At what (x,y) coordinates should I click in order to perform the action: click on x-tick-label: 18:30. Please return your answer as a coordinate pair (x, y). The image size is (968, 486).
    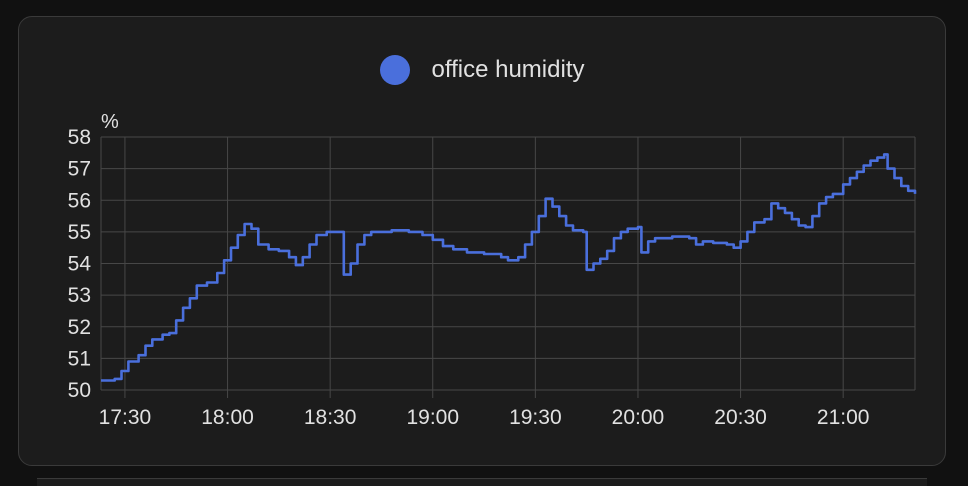
    Looking at the image, I should click on (330, 417).